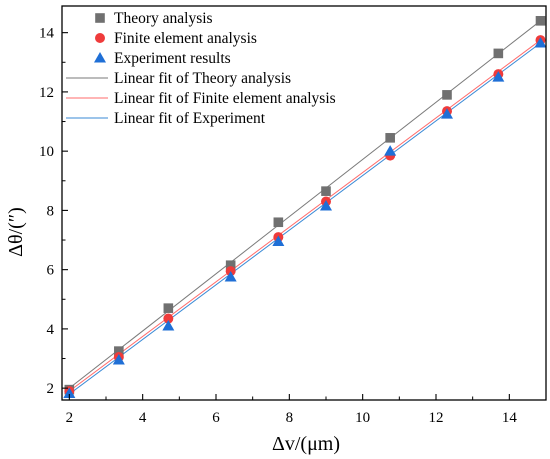  What do you see at coordinates (51, 211) in the screenshot?
I see `y-tick-label: 8` at bounding box center [51, 211].